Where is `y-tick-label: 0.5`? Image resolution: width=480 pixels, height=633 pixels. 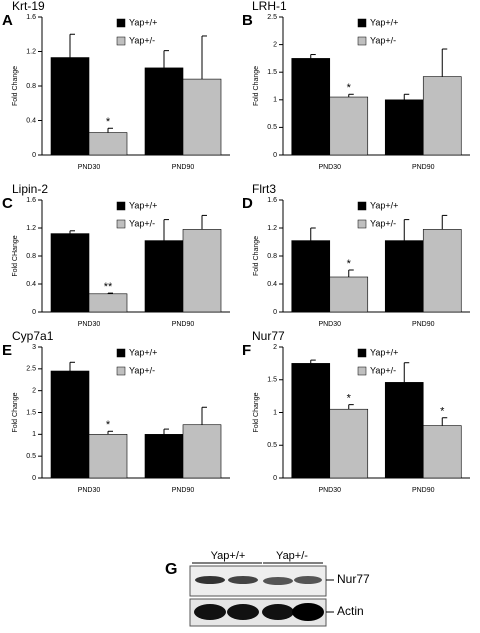
y-tick-label: 0.5 is located at coordinates (31, 456).